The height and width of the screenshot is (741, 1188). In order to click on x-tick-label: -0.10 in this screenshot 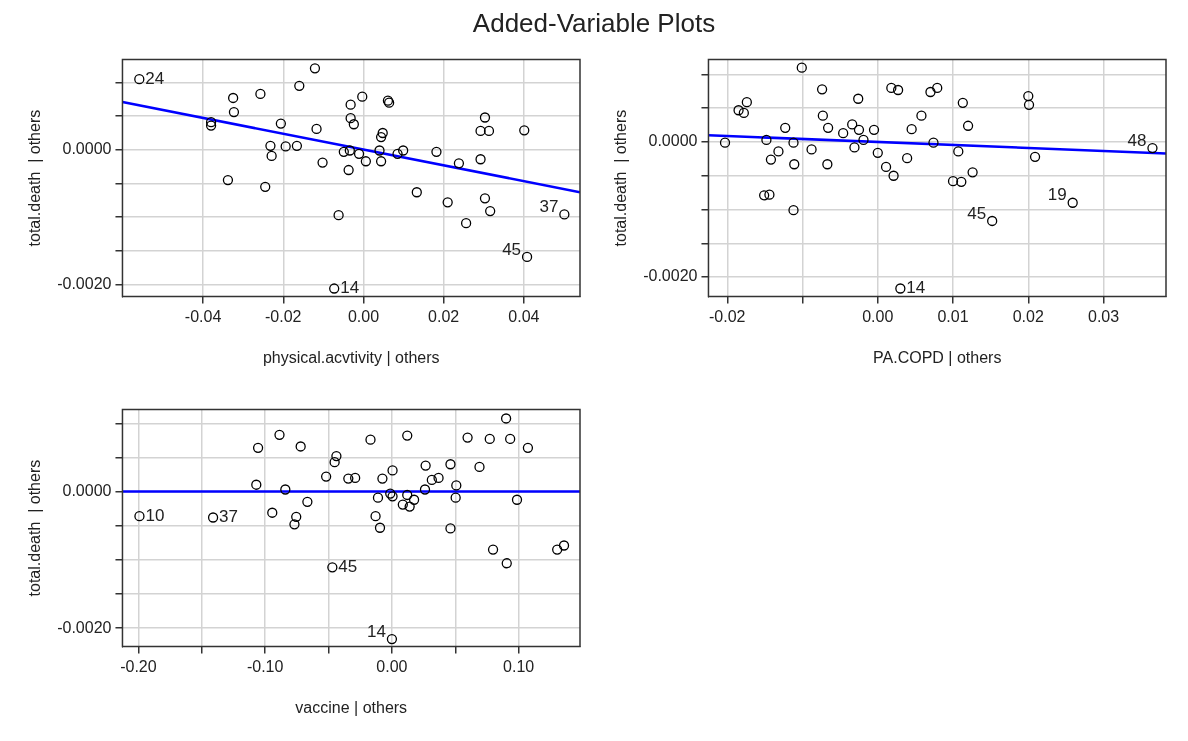, I will do `click(265, 666)`.